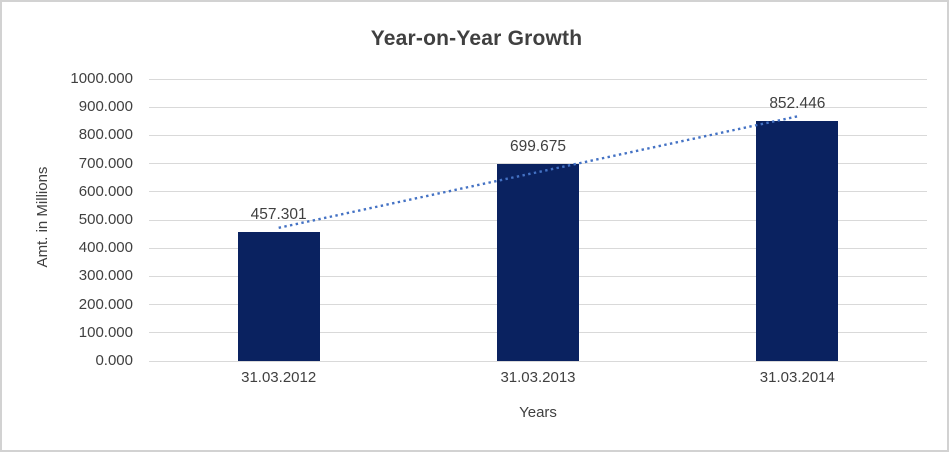  What do you see at coordinates (105, 135) in the screenshot?
I see `y-tick-label: 800.000` at bounding box center [105, 135].